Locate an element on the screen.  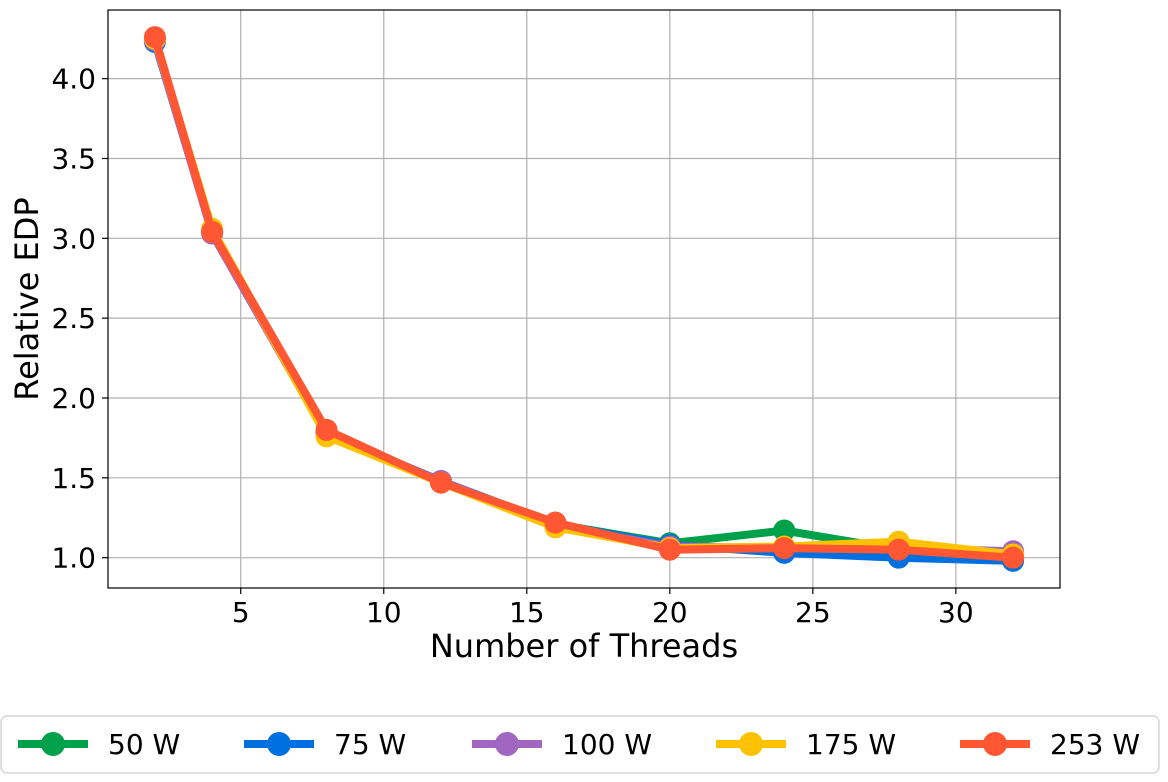
y-tick-label: 2.0 is located at coordinates (73, 398).